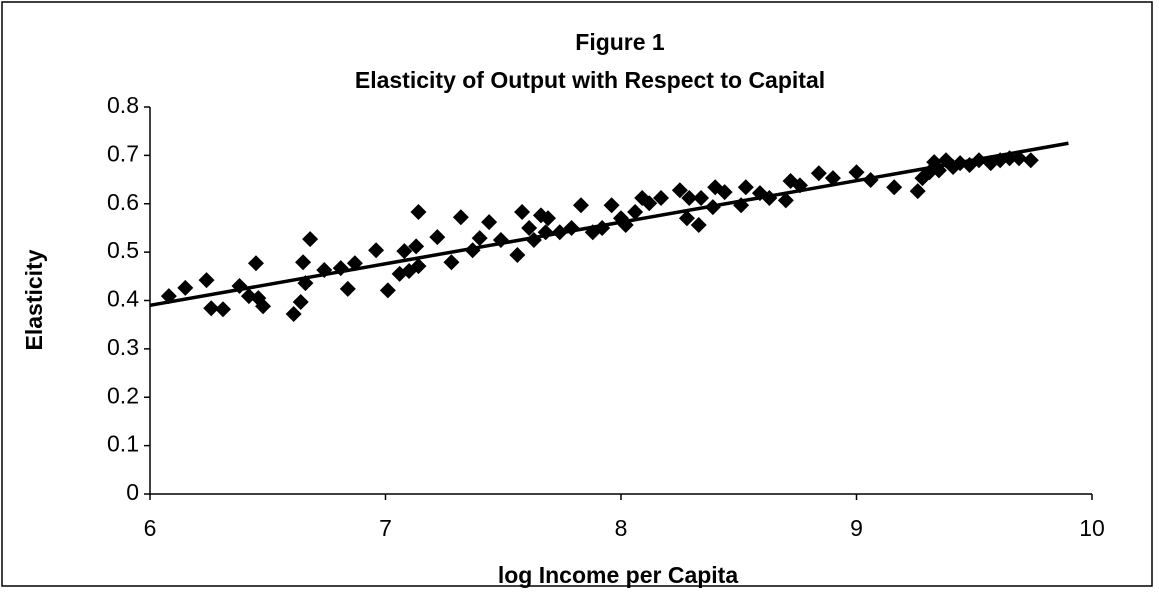 This screenshot has height=594, width=1159. I want to click on y-tick-label: 0, so click(132, 492).